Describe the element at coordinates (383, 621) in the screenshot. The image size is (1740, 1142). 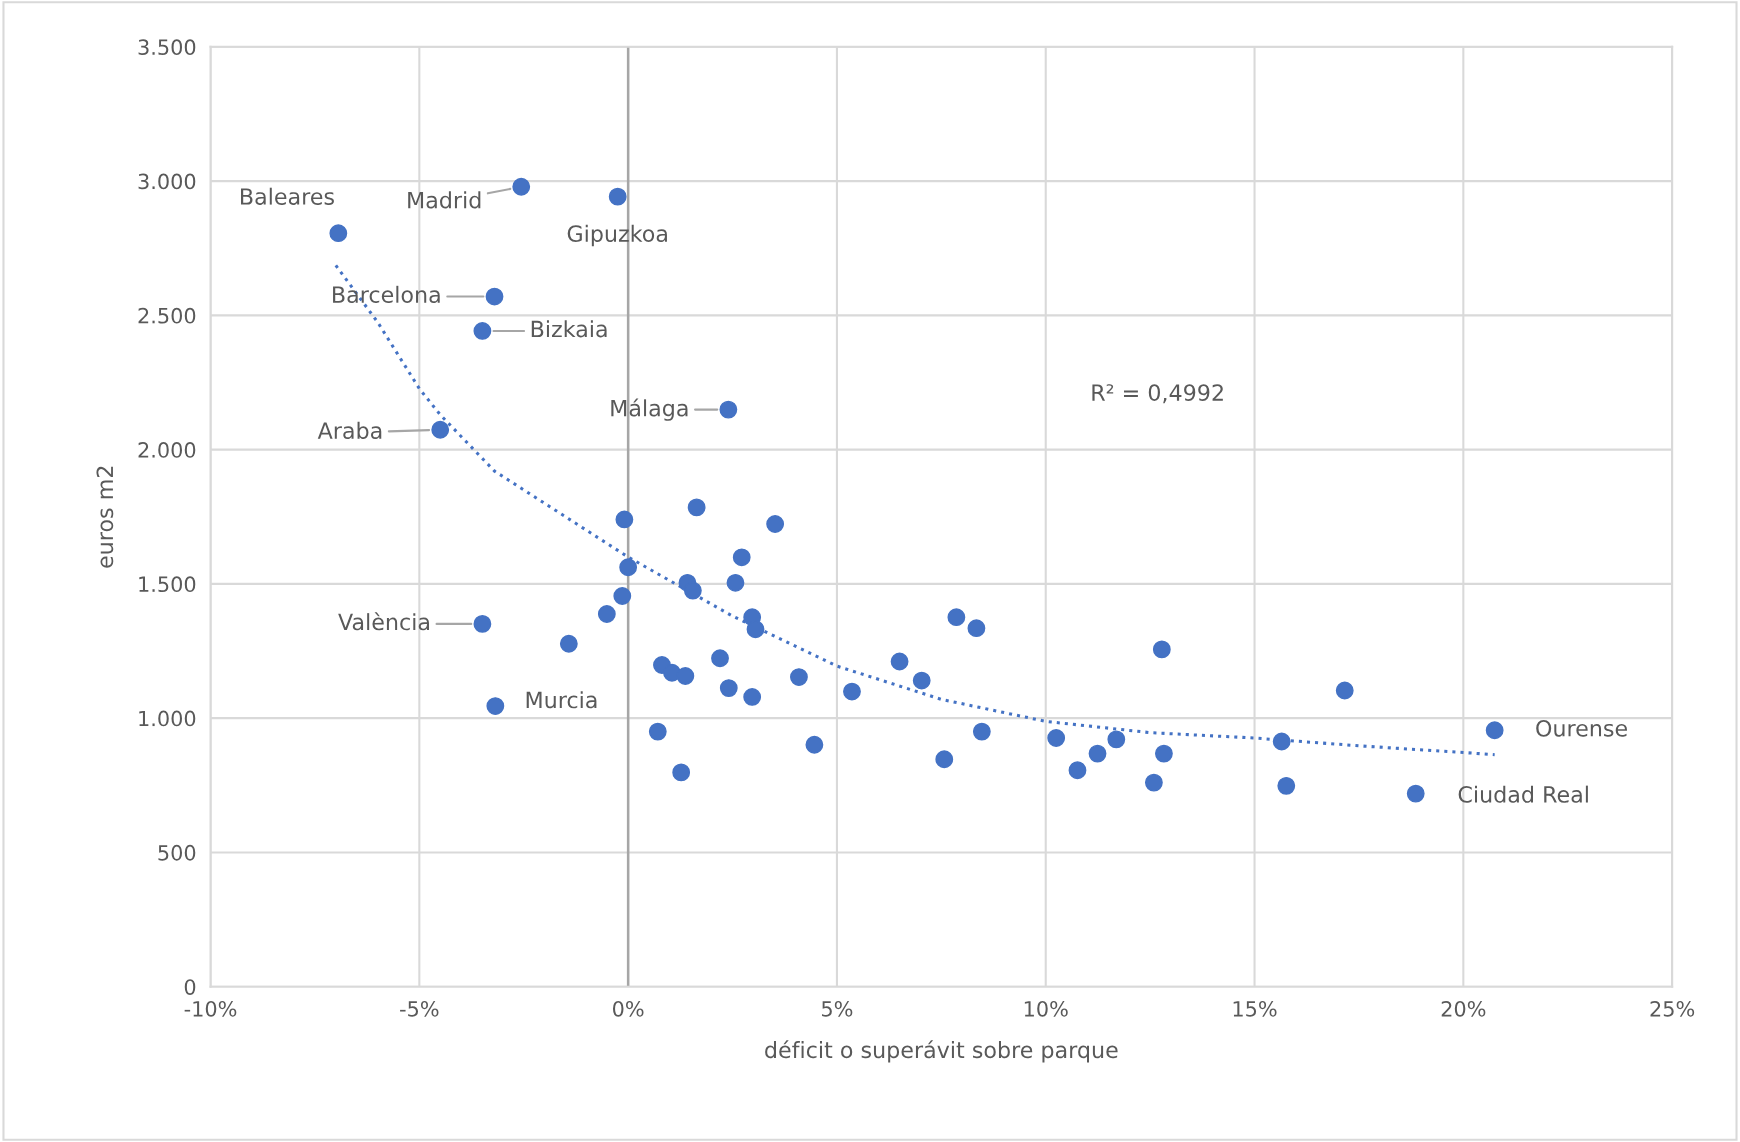
I see `annotation: València` at that location.